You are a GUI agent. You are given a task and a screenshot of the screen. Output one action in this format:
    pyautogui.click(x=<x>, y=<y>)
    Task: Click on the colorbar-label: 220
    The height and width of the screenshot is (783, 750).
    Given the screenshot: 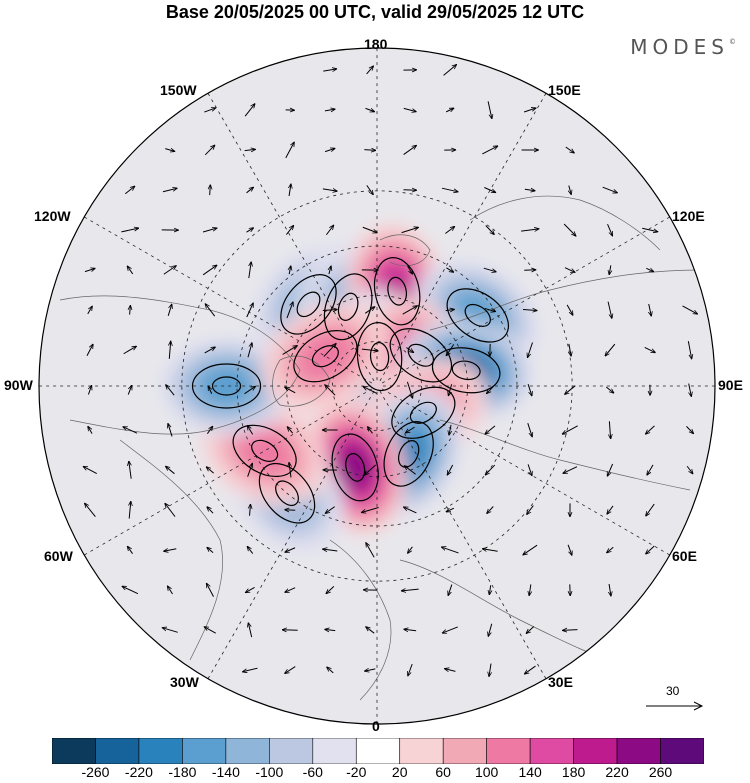 What is the action you would take?
    pyautogui.click(x=617, y=772)
    